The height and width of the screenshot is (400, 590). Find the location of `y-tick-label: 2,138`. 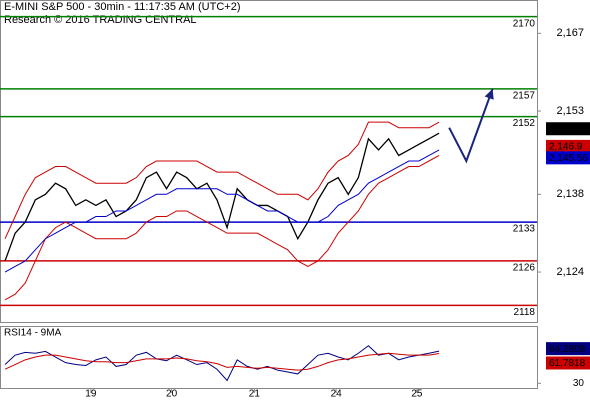

y-tick-label: 2,138 is located at coordinates (570, 194).